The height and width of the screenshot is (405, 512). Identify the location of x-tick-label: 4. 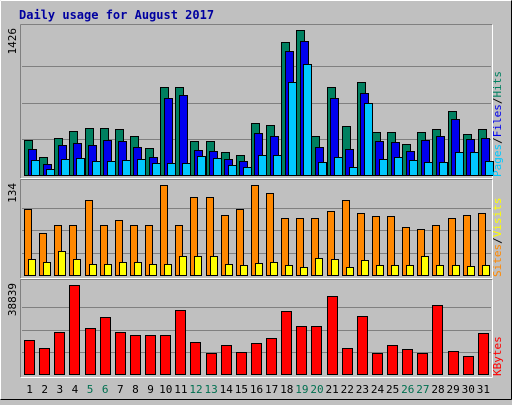
(75, 389).